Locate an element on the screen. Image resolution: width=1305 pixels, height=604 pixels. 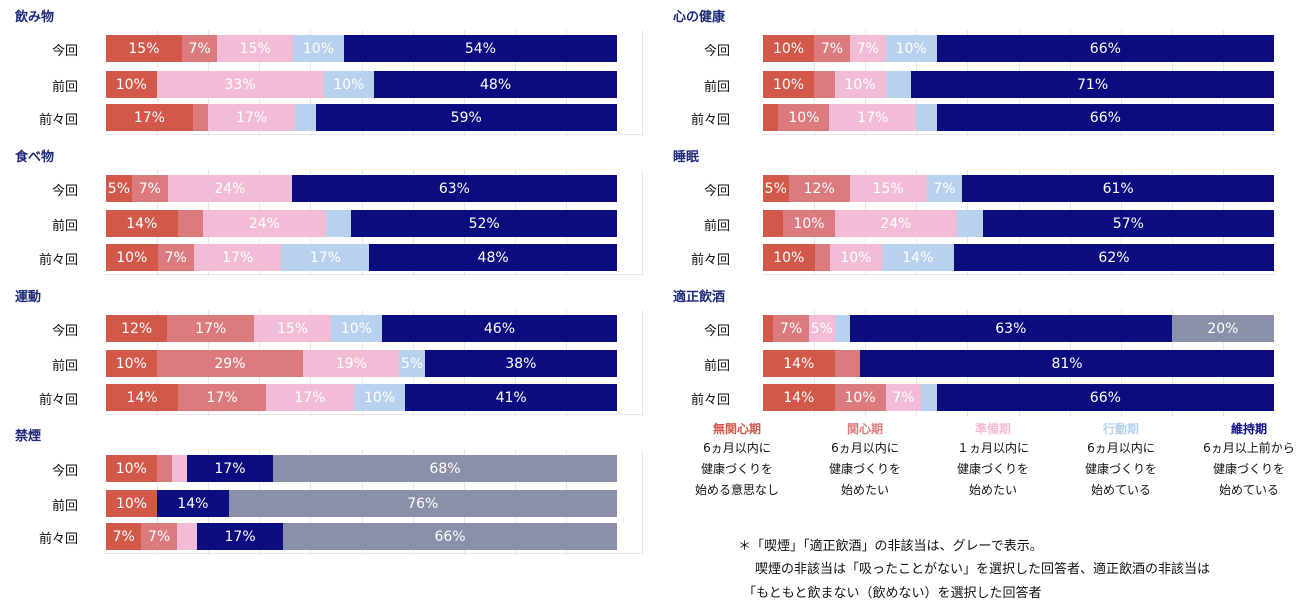
bar-segment-iji: 48% is located at coordinates (495, 84).